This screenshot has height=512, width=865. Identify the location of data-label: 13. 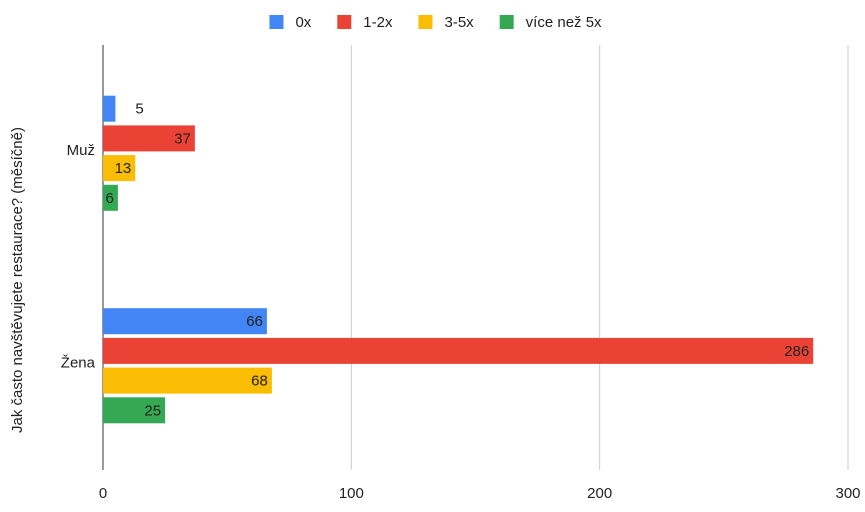
(123, 168).